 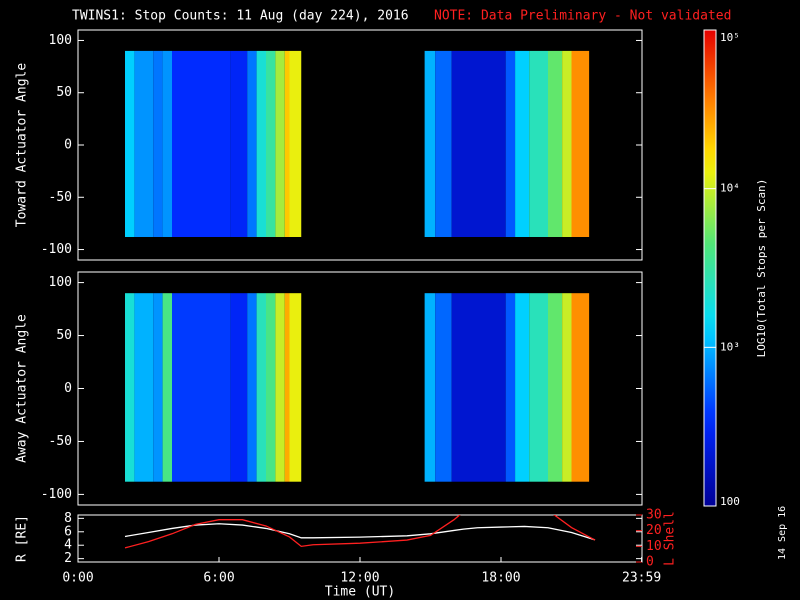 I want to click on date-stamp: 14 Sep 16, so click(x=782, y=533).